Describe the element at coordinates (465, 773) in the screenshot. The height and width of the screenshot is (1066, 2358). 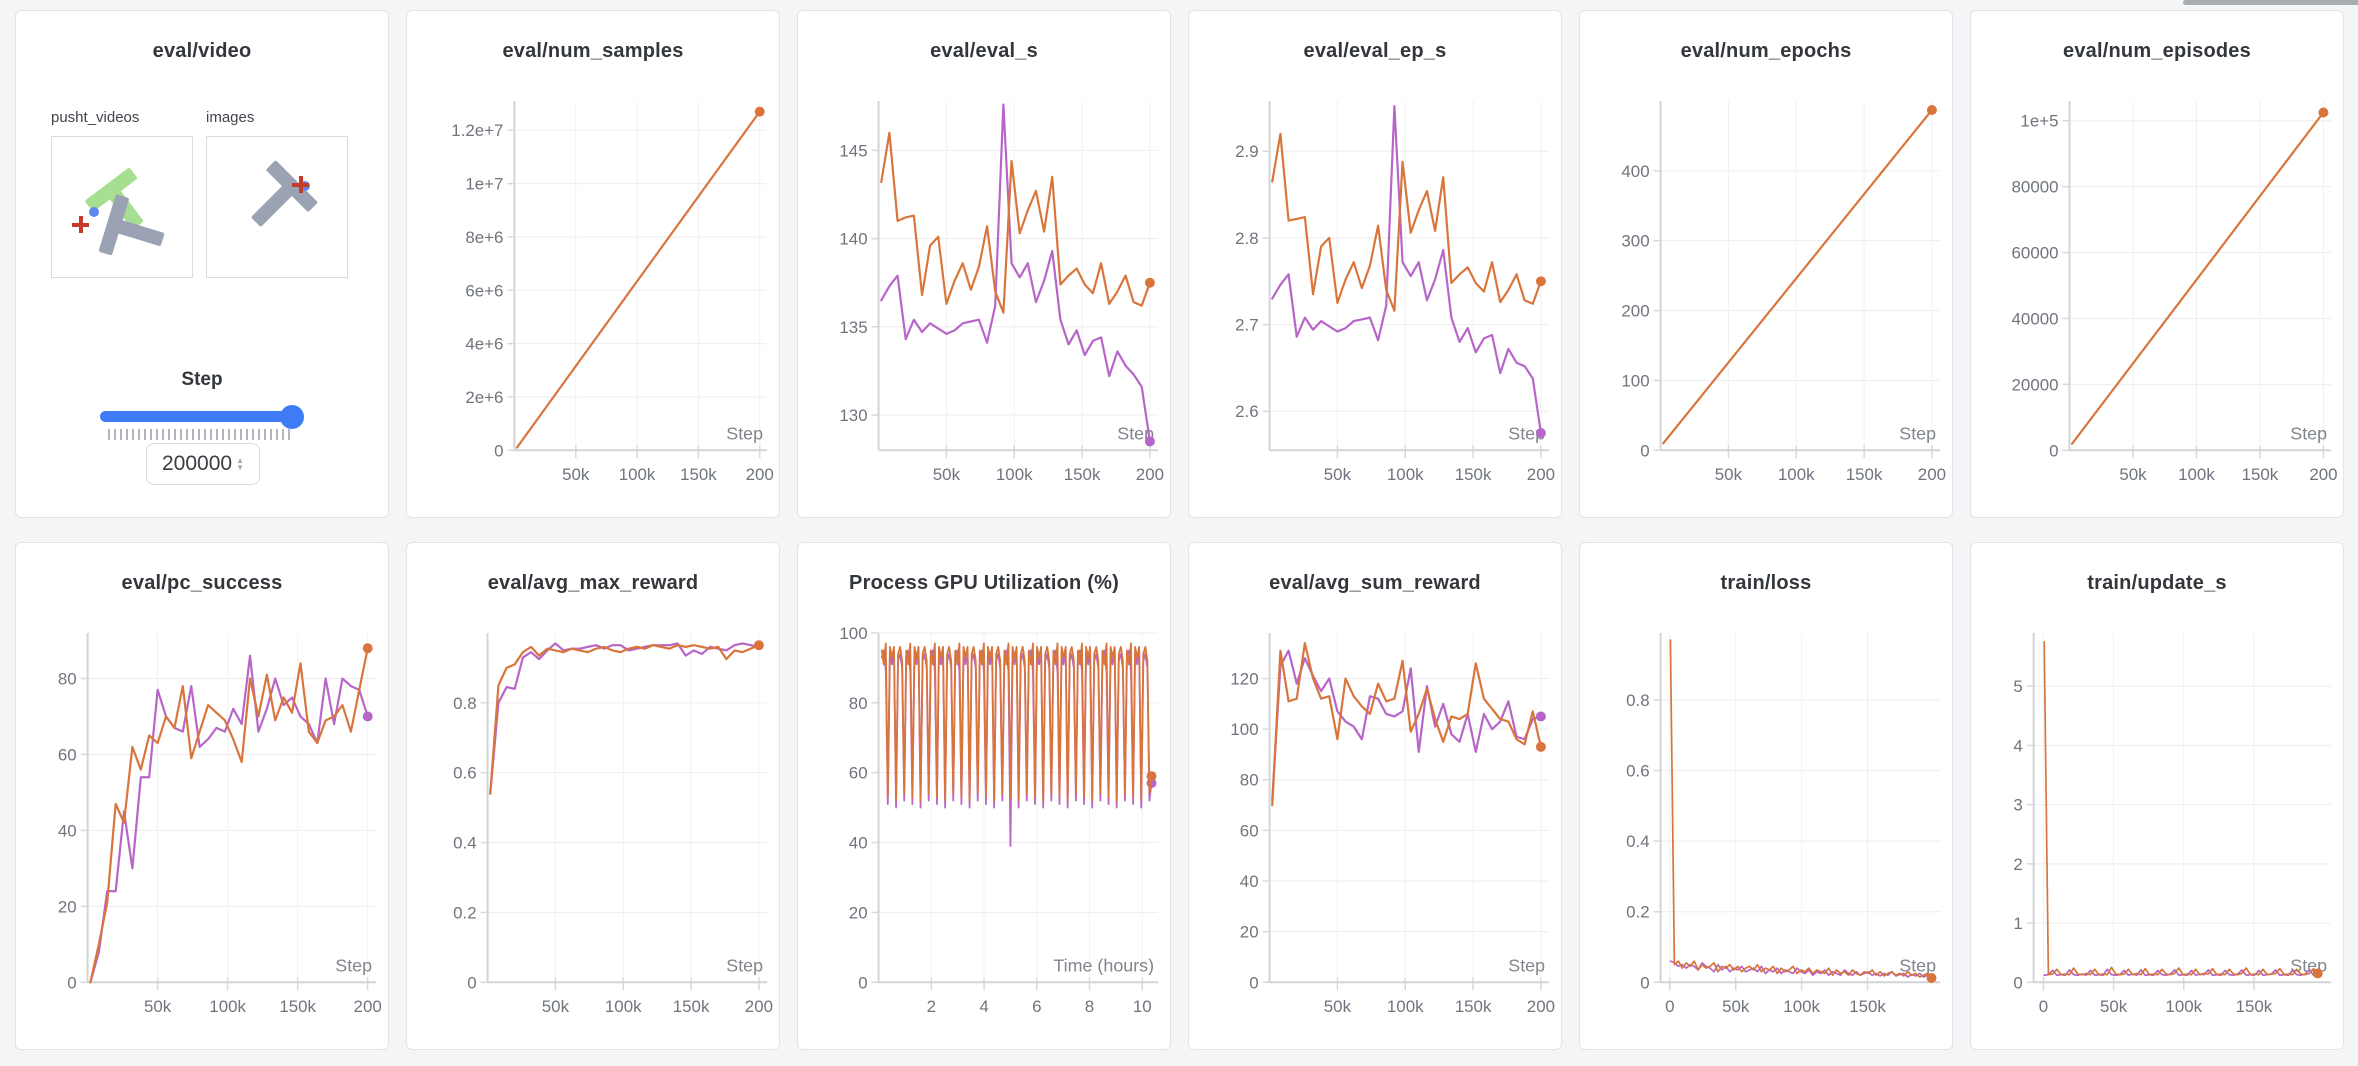
I see `svg-text: 0.6` at that location.